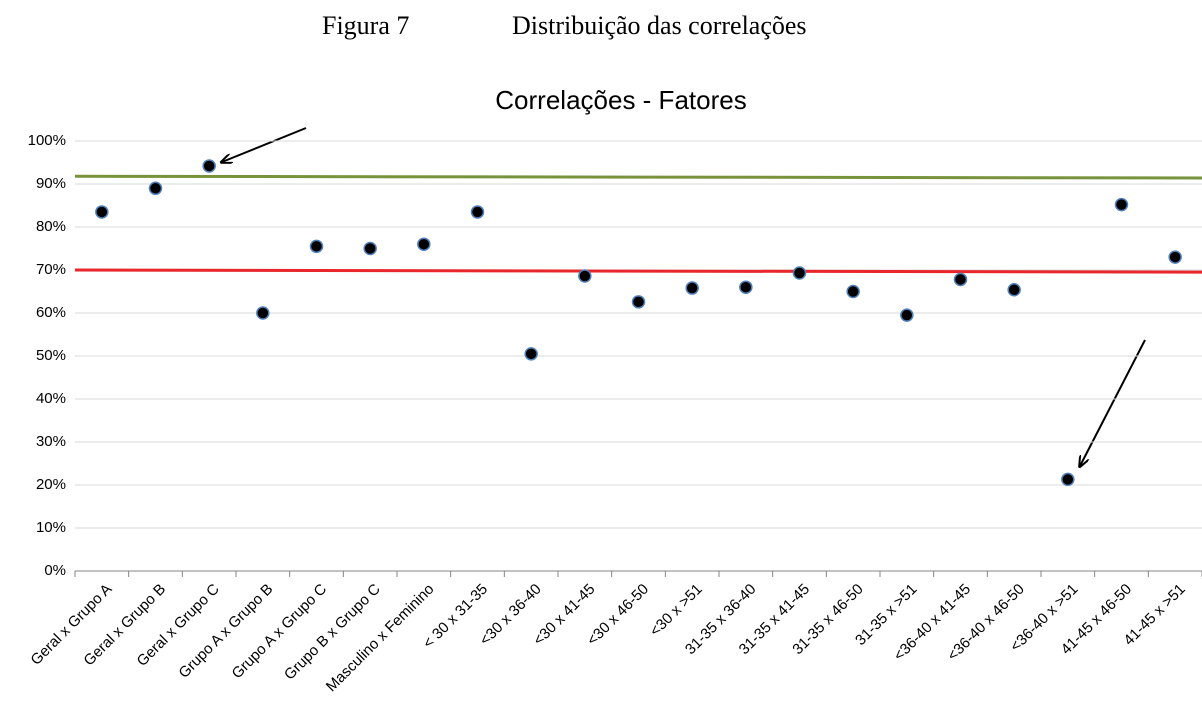 The width and height of the screenshot is (1202, 718). I want to click on y-tick-label: 100%, so click(47, 140).